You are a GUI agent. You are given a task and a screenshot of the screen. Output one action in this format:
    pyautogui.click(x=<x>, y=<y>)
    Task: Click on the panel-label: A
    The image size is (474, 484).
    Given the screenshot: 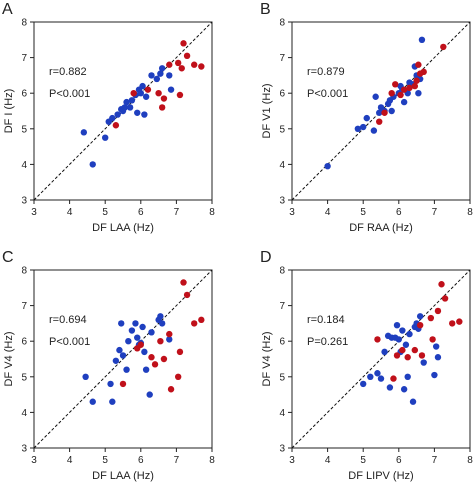 What is the action you would take?
    pyautogui.click(x=7, y=9)
    